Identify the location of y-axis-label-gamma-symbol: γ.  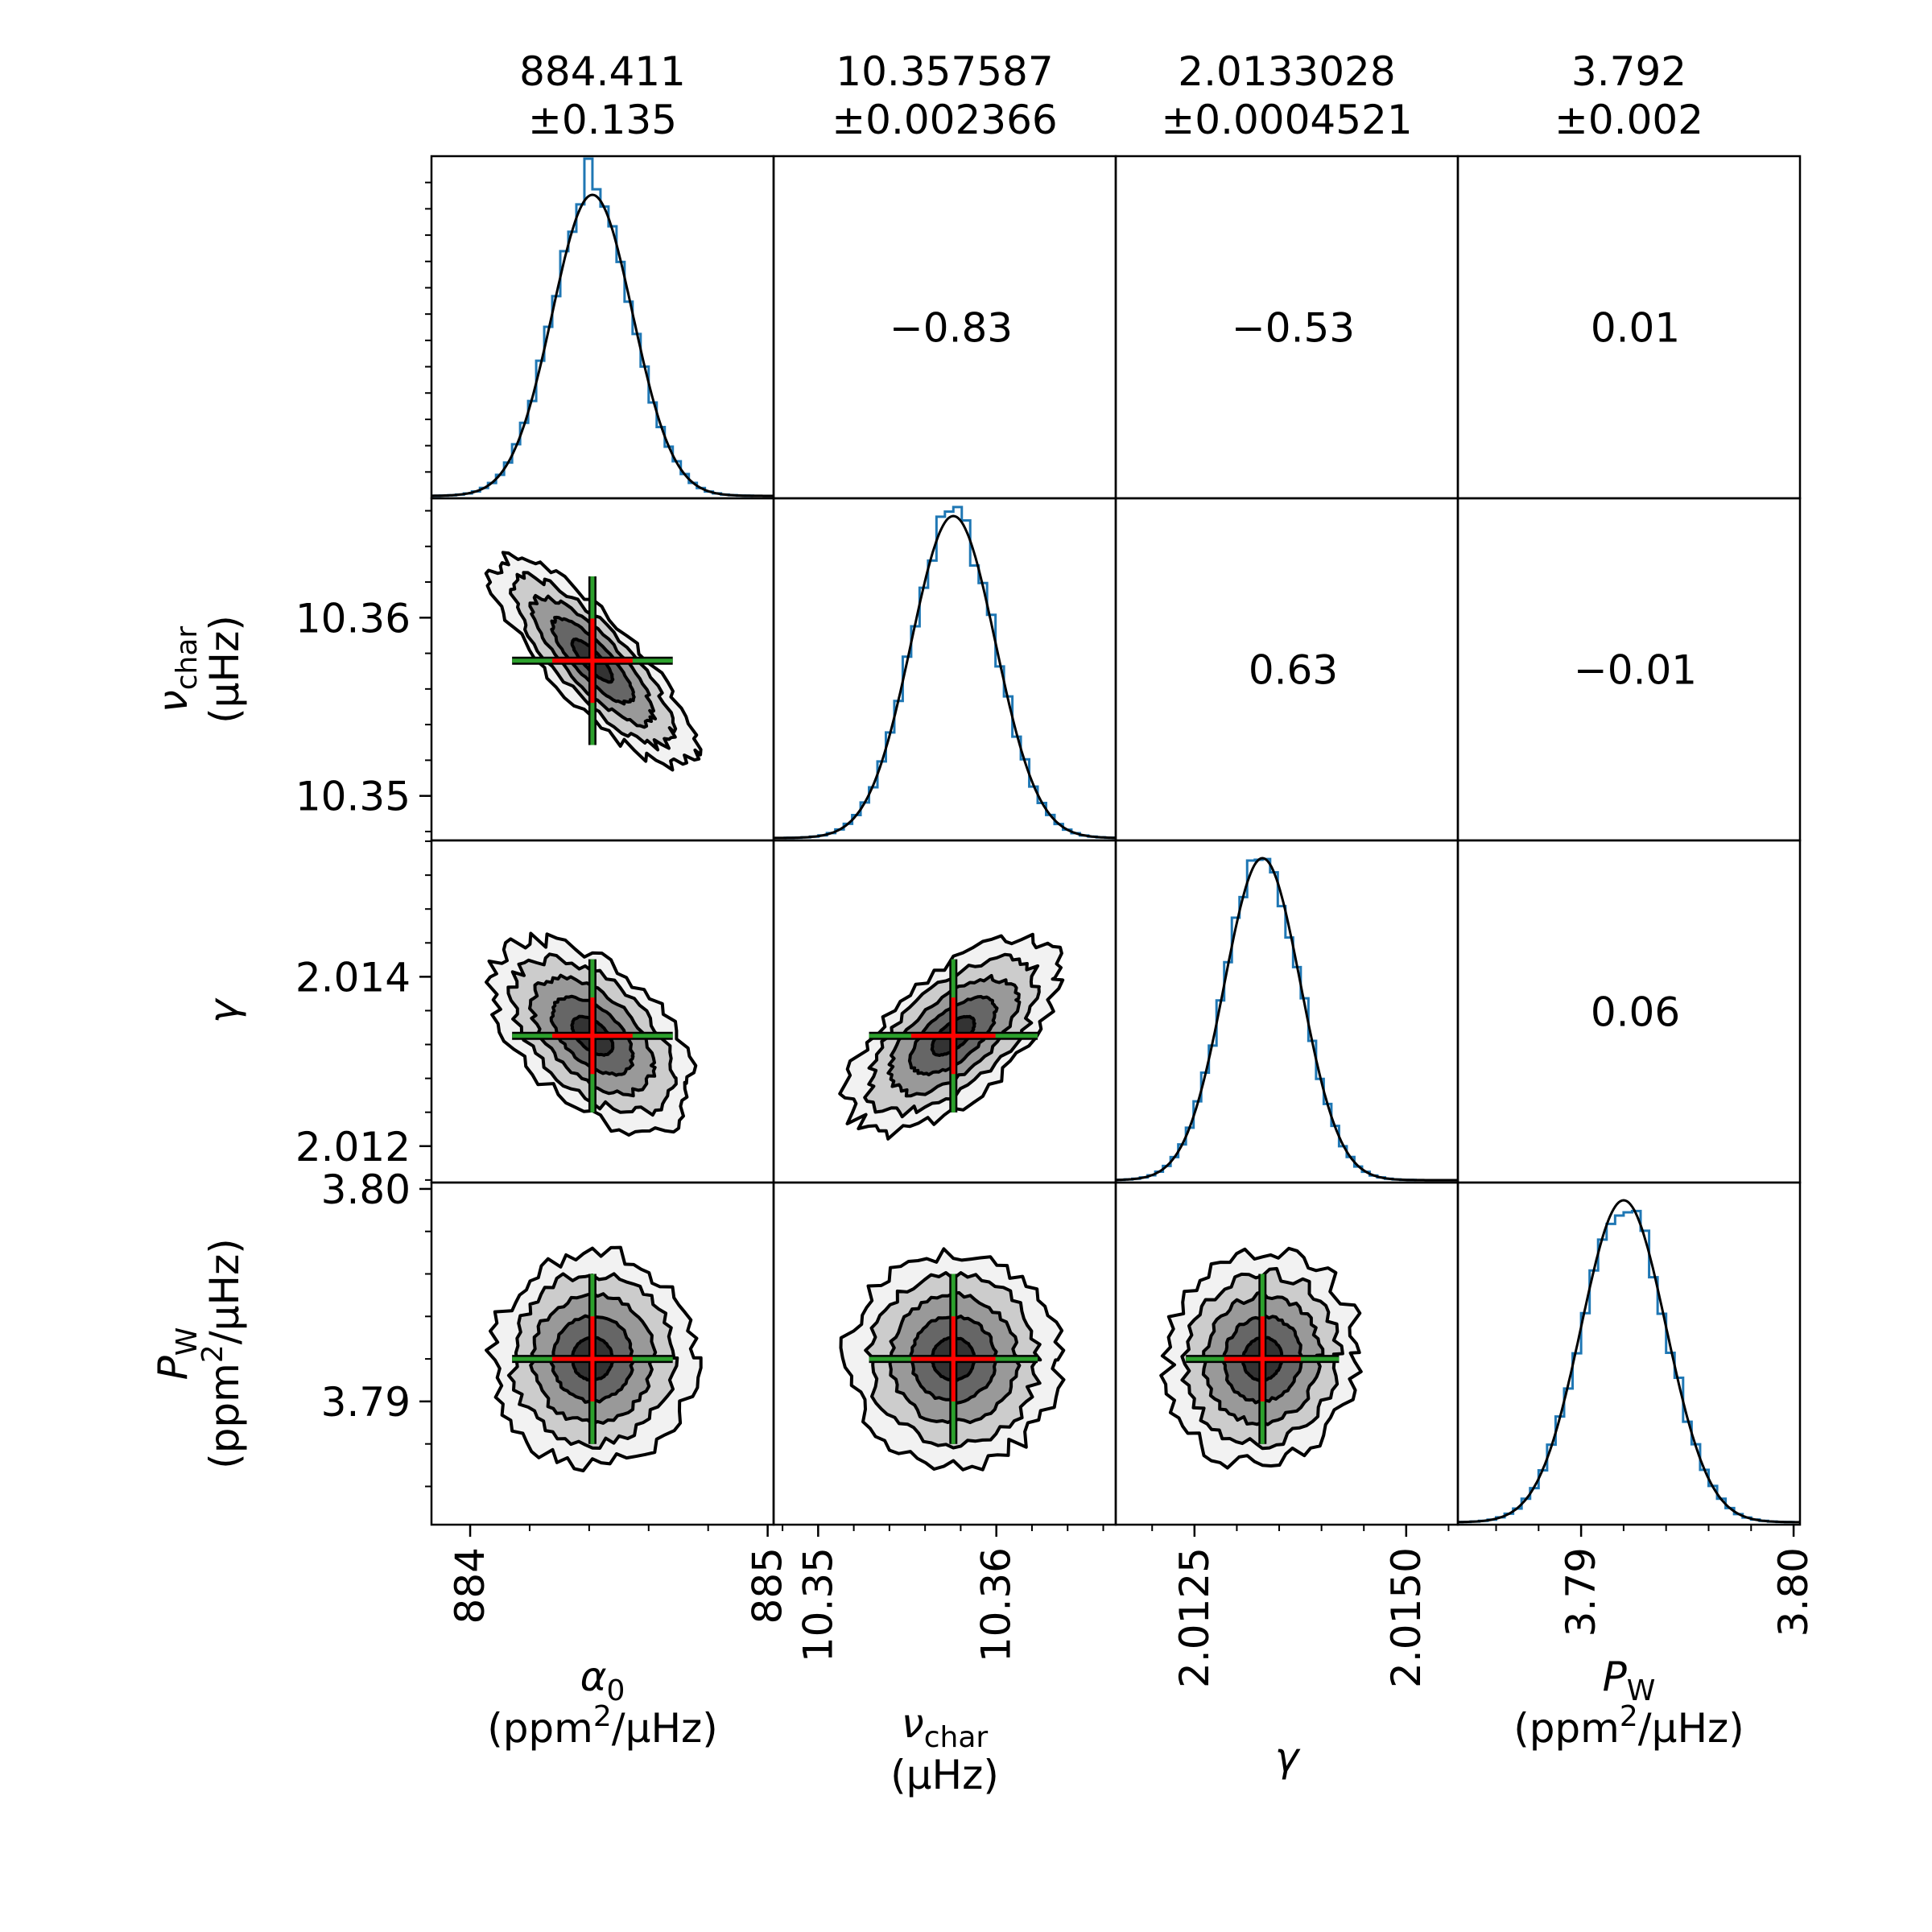
(223, 1010).